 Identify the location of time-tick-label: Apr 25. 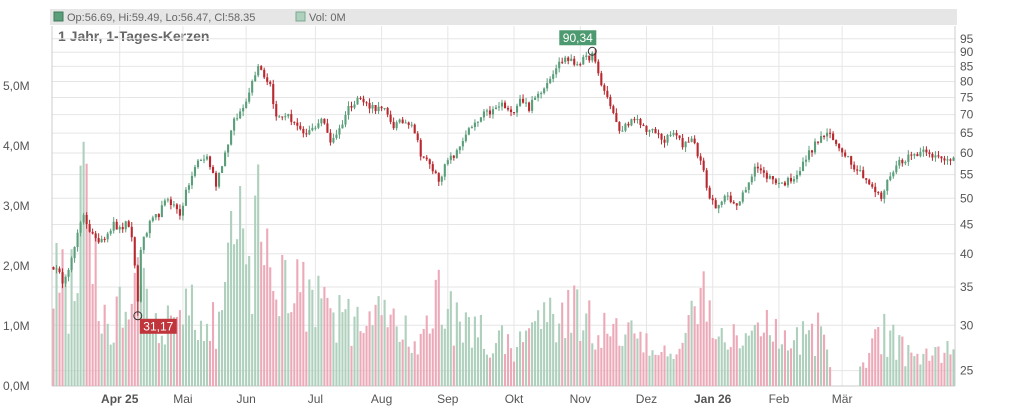
(120, 399).